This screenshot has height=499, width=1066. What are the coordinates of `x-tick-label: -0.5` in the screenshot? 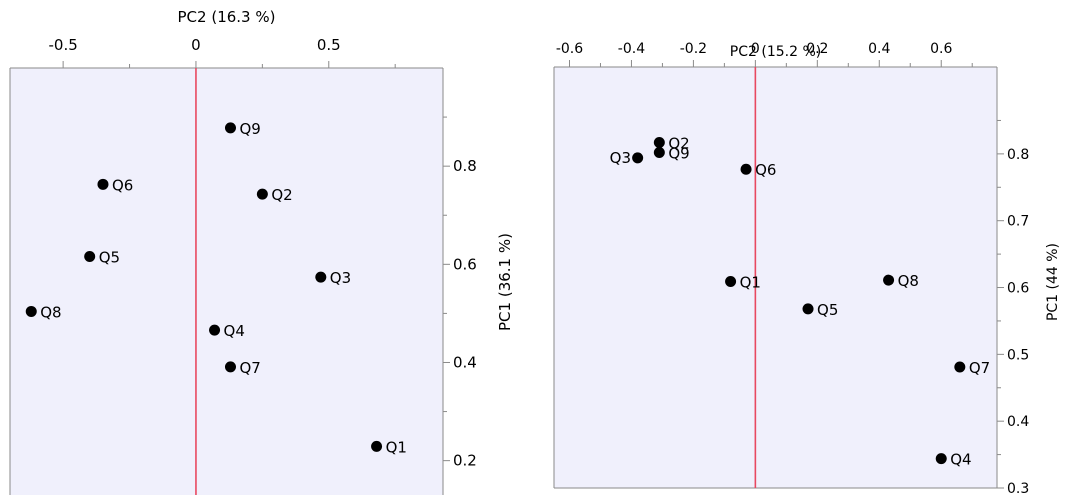 It's located at (62, 45).